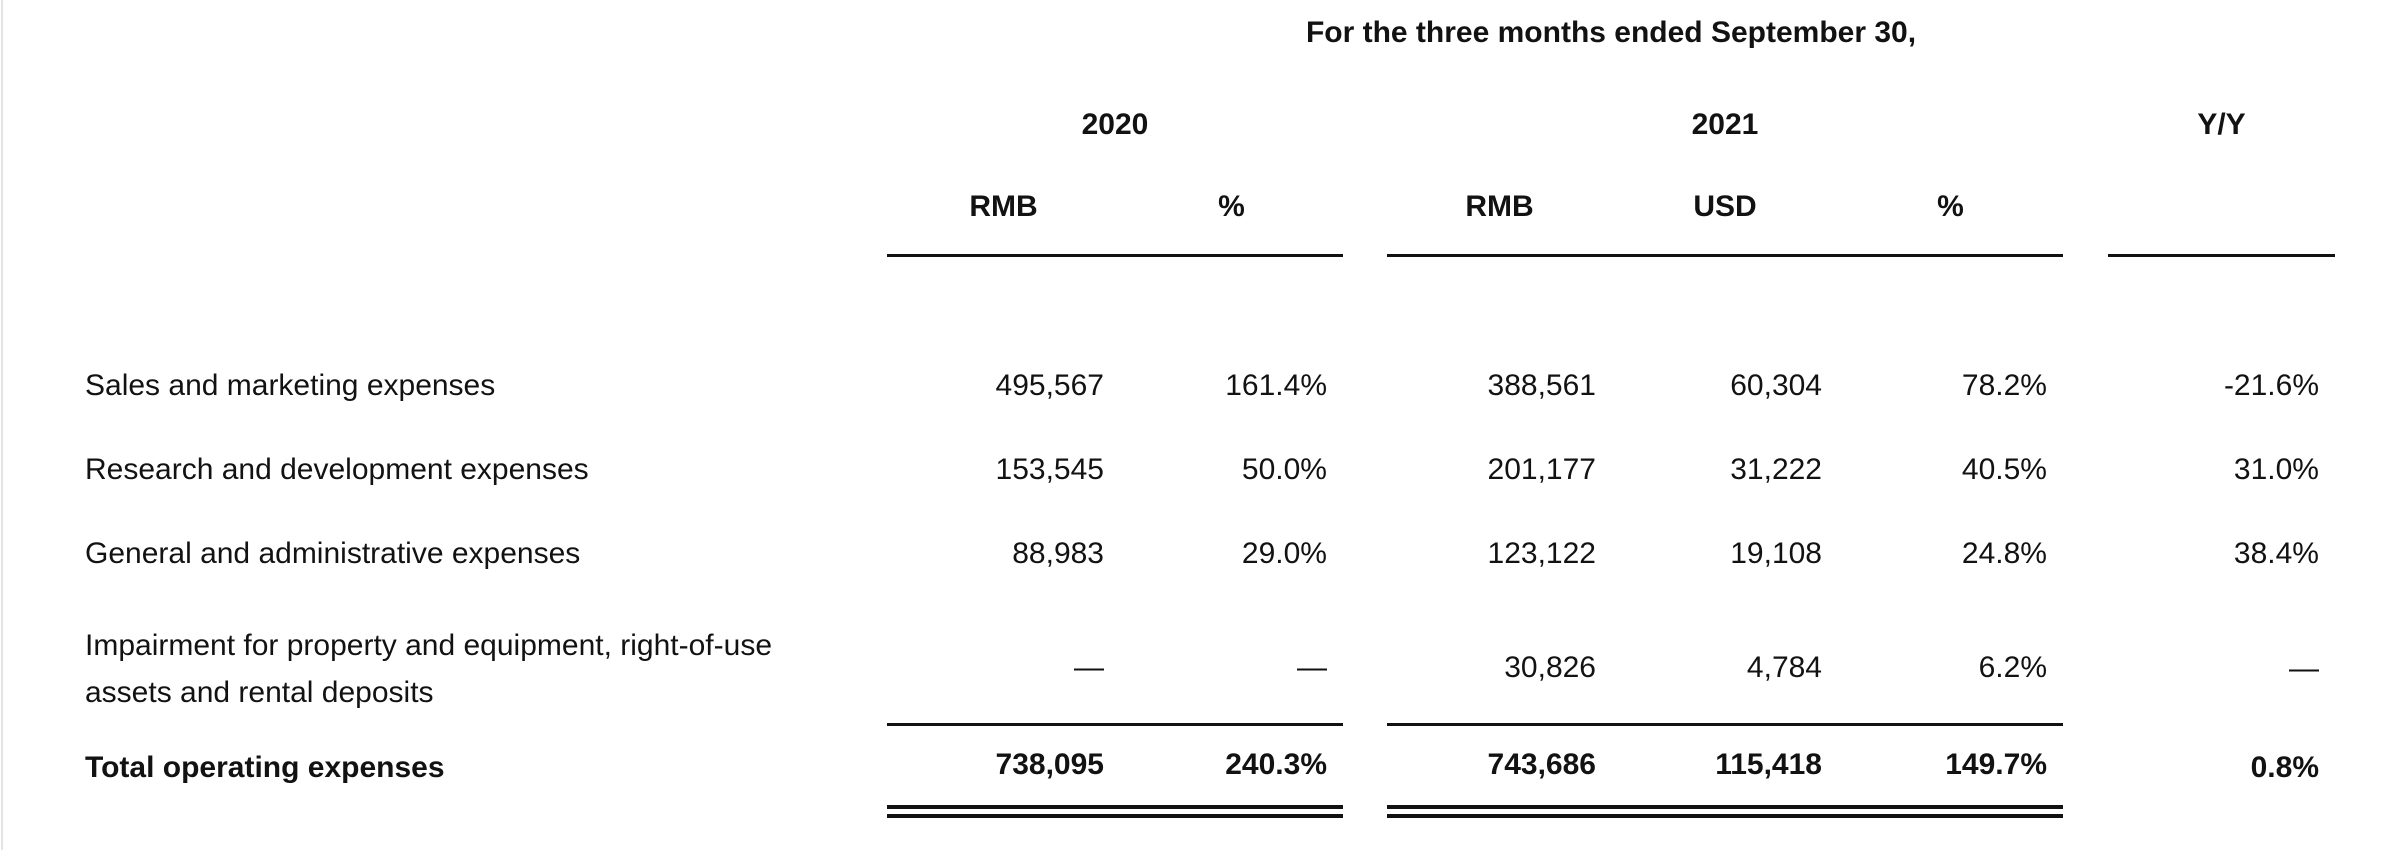  I want to click on col-header-2021-usd: USD, so click(1725, 203).